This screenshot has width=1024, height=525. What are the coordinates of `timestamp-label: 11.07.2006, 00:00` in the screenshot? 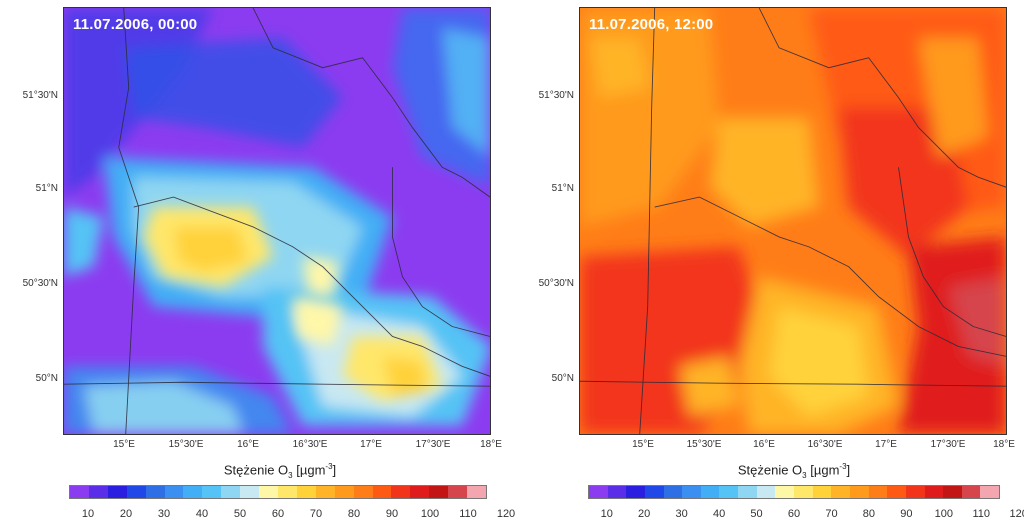 It's located at (135, 24).